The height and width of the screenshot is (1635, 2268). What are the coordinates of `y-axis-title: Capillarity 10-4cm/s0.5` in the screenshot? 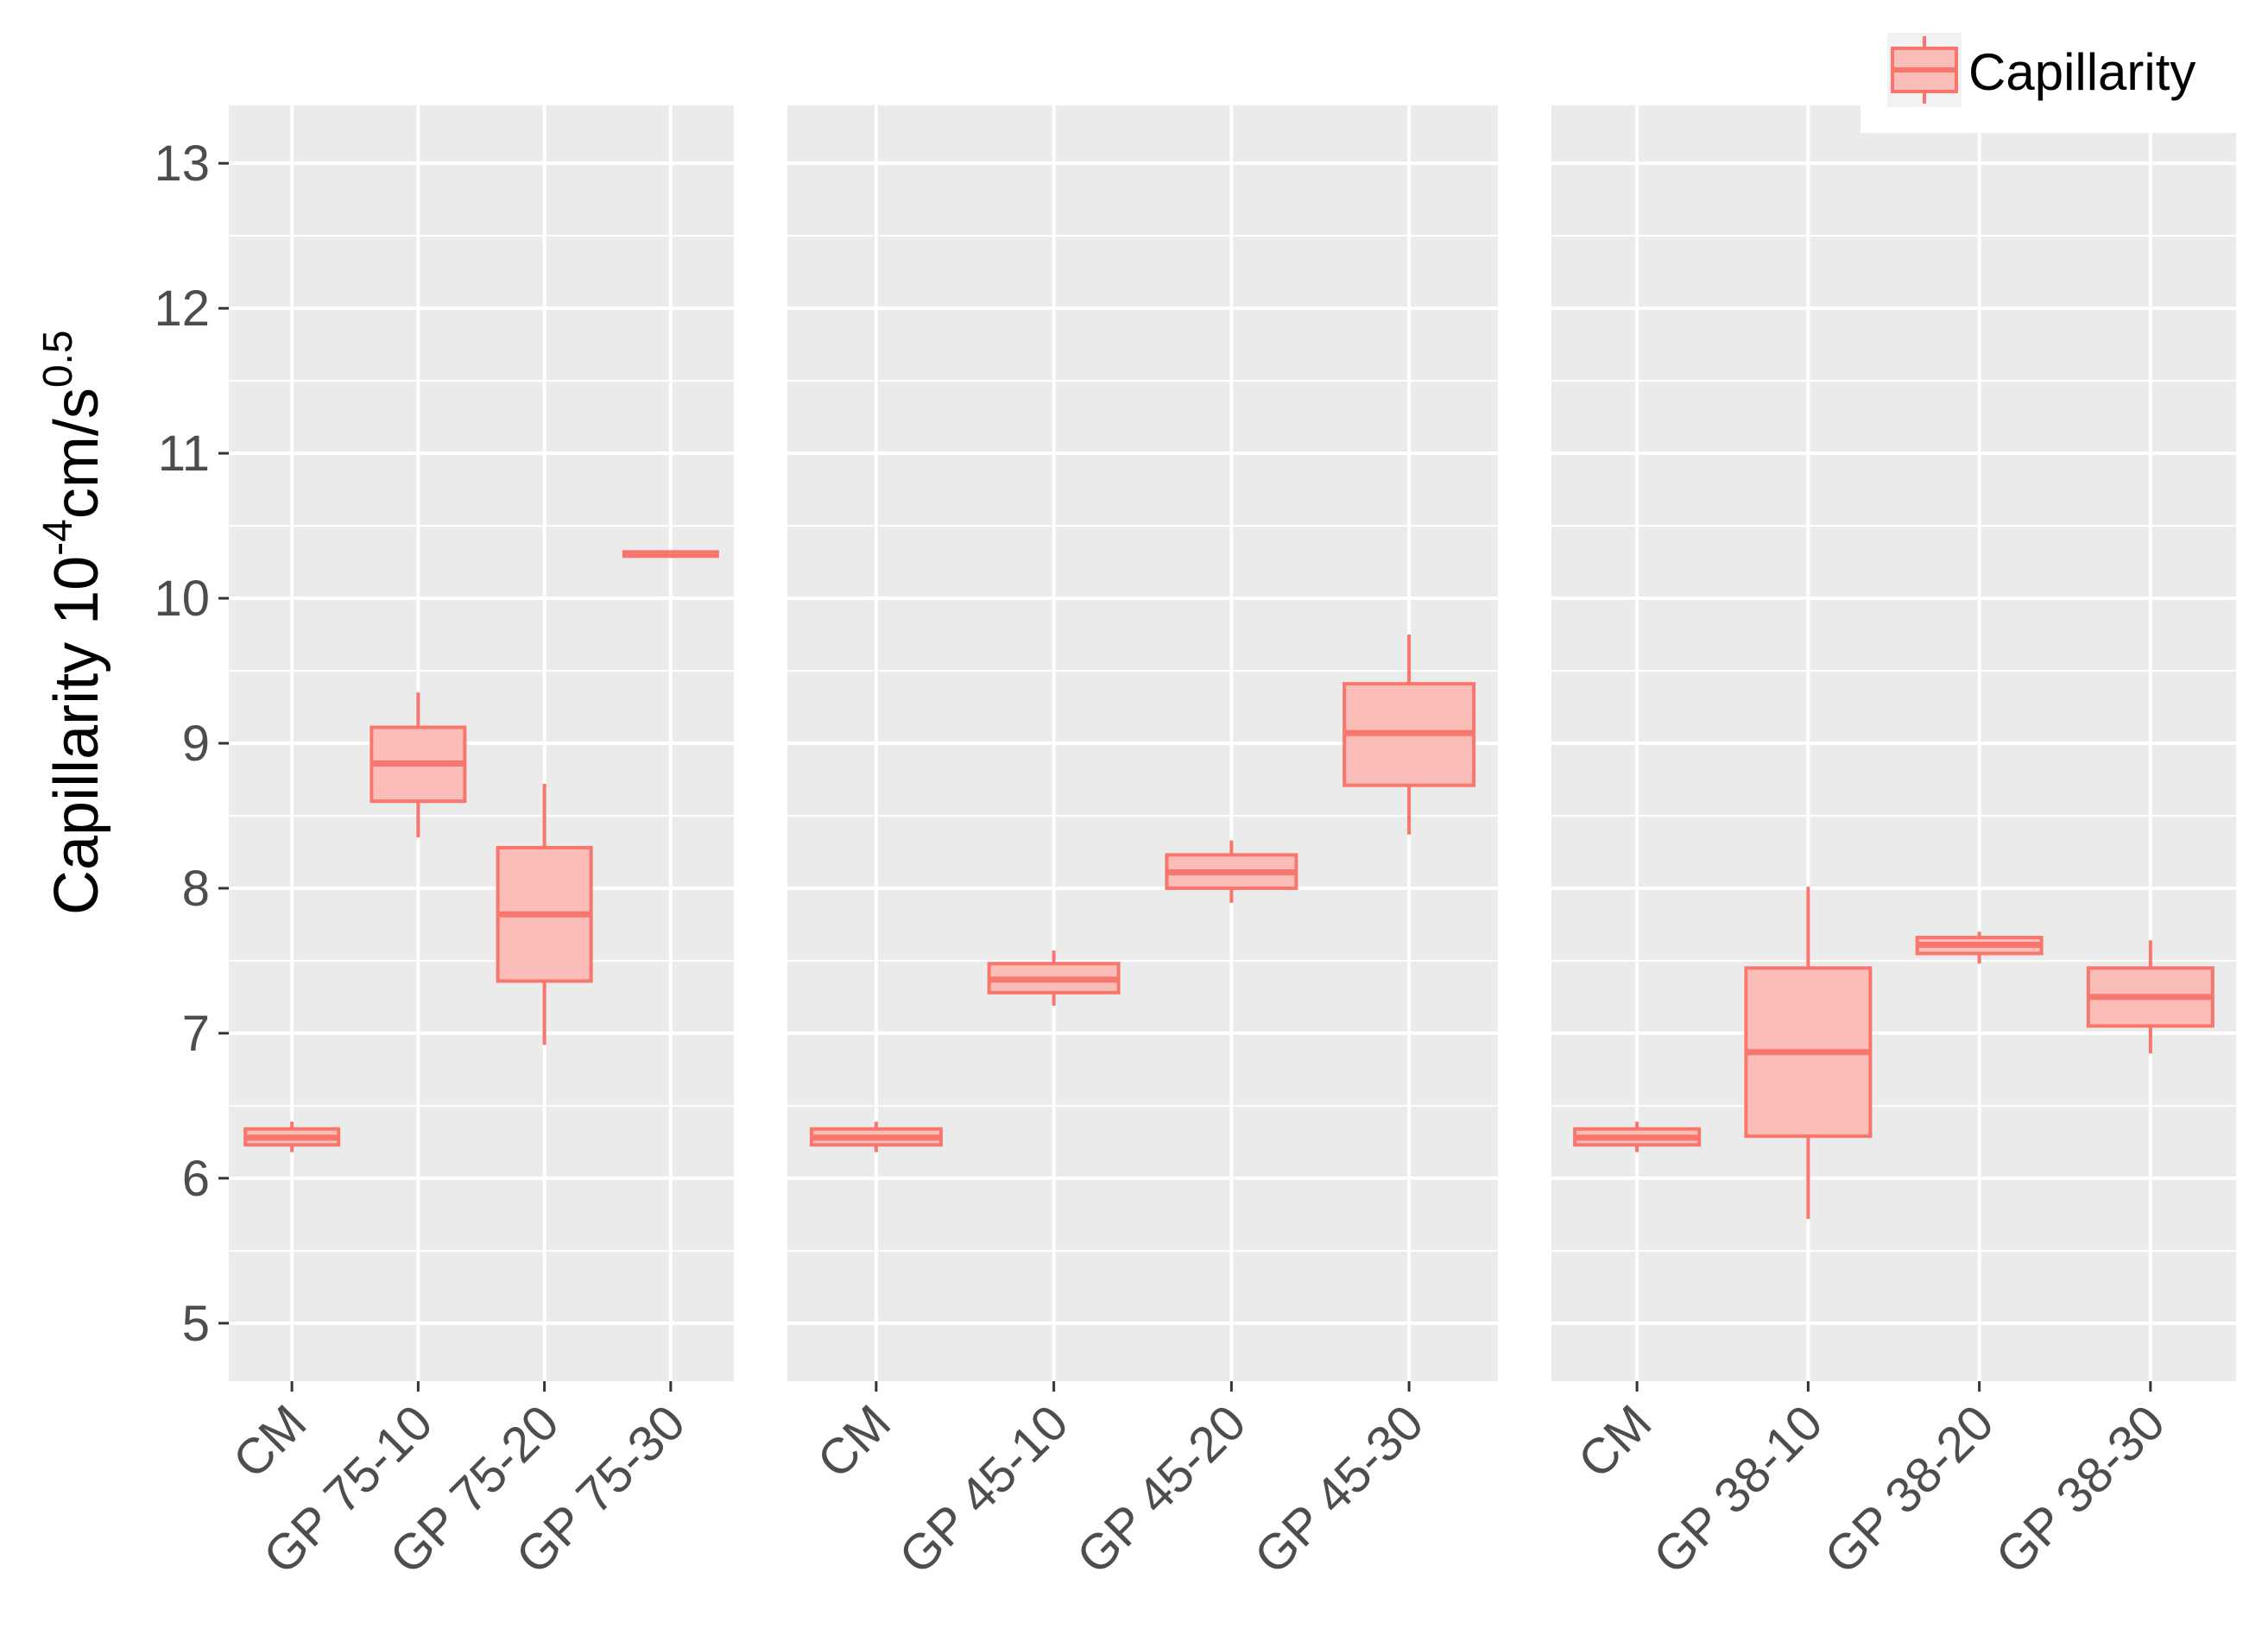 It's located at (73, 623).